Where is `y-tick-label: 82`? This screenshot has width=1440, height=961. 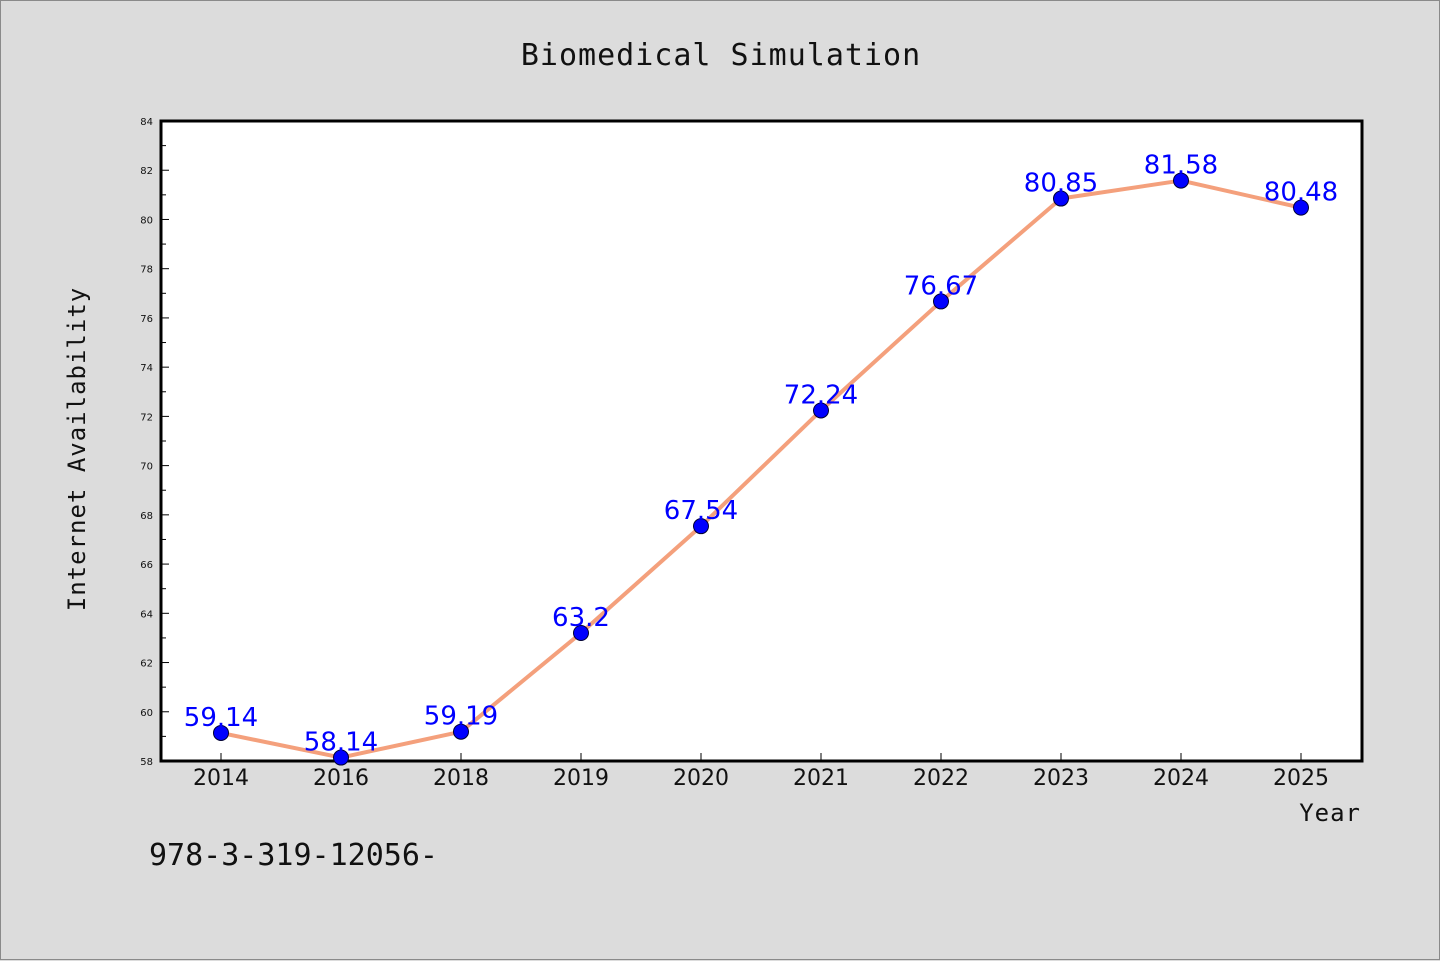 y-tick-label: 82 is located at coordinates (146, 171).